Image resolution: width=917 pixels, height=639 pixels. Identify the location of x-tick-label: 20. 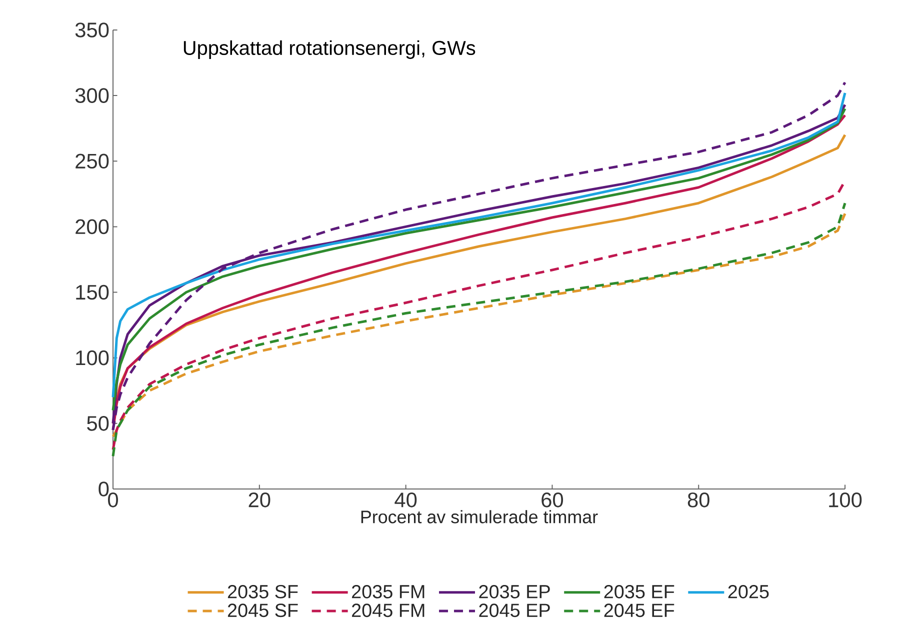
(259, 500).